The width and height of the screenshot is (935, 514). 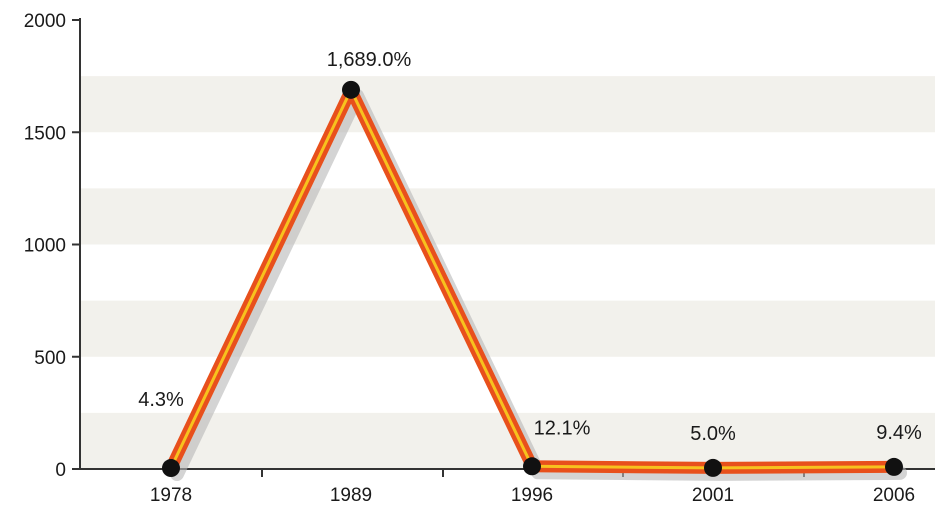 What do you see at coordinates (562, 428) in the screenshot?
I see `data-label: 12.1%` at bounding box center [562, 428].